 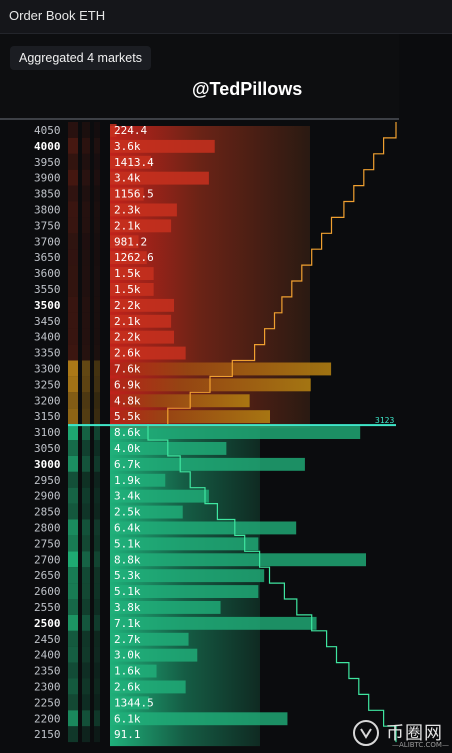 I want to click on price-label: 3650, so click(x=47, y=257).